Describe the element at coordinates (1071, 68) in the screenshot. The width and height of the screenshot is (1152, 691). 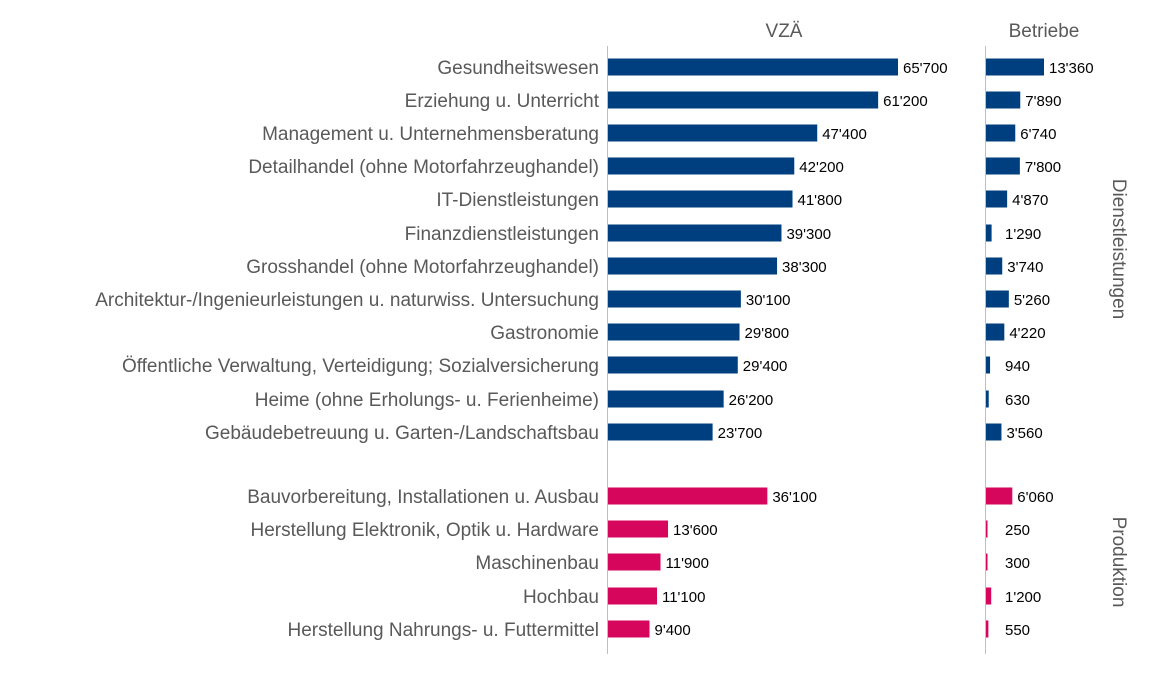
I see `betriebe-value-label: 13'360` at that location.